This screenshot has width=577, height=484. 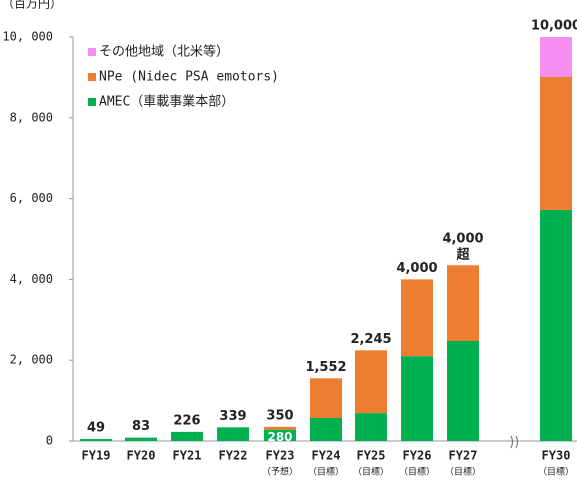 I want to click on total-label: 4,000, so click(x=416, y=268).